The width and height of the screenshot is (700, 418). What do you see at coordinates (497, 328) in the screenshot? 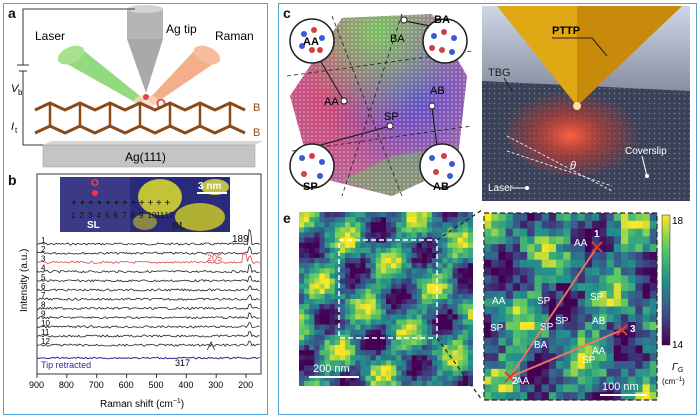
I see `region-label: SP` at bounding box center [497, 328].